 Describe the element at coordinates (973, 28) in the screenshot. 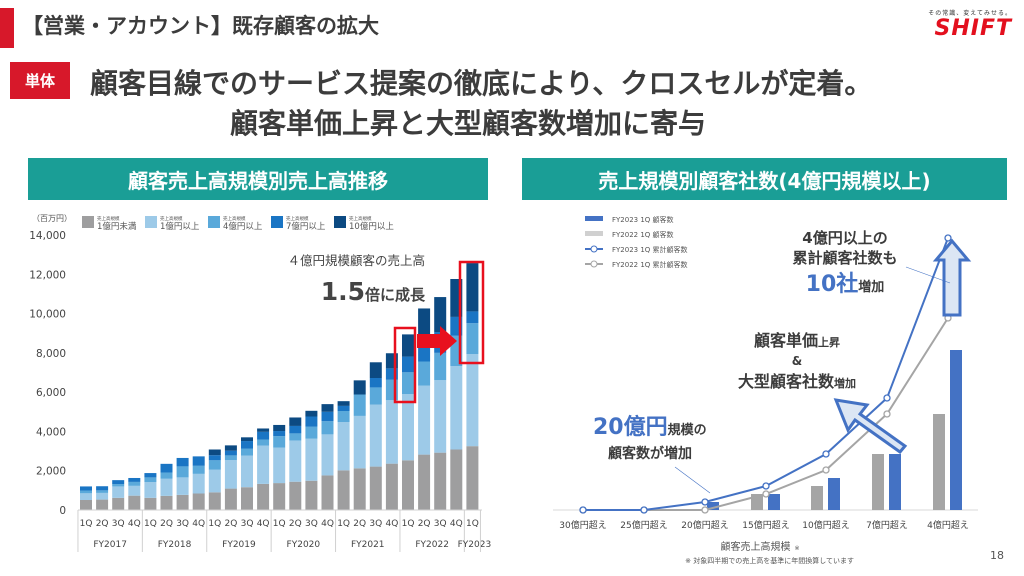

I see `shift-logo: SHIFT` at that location.